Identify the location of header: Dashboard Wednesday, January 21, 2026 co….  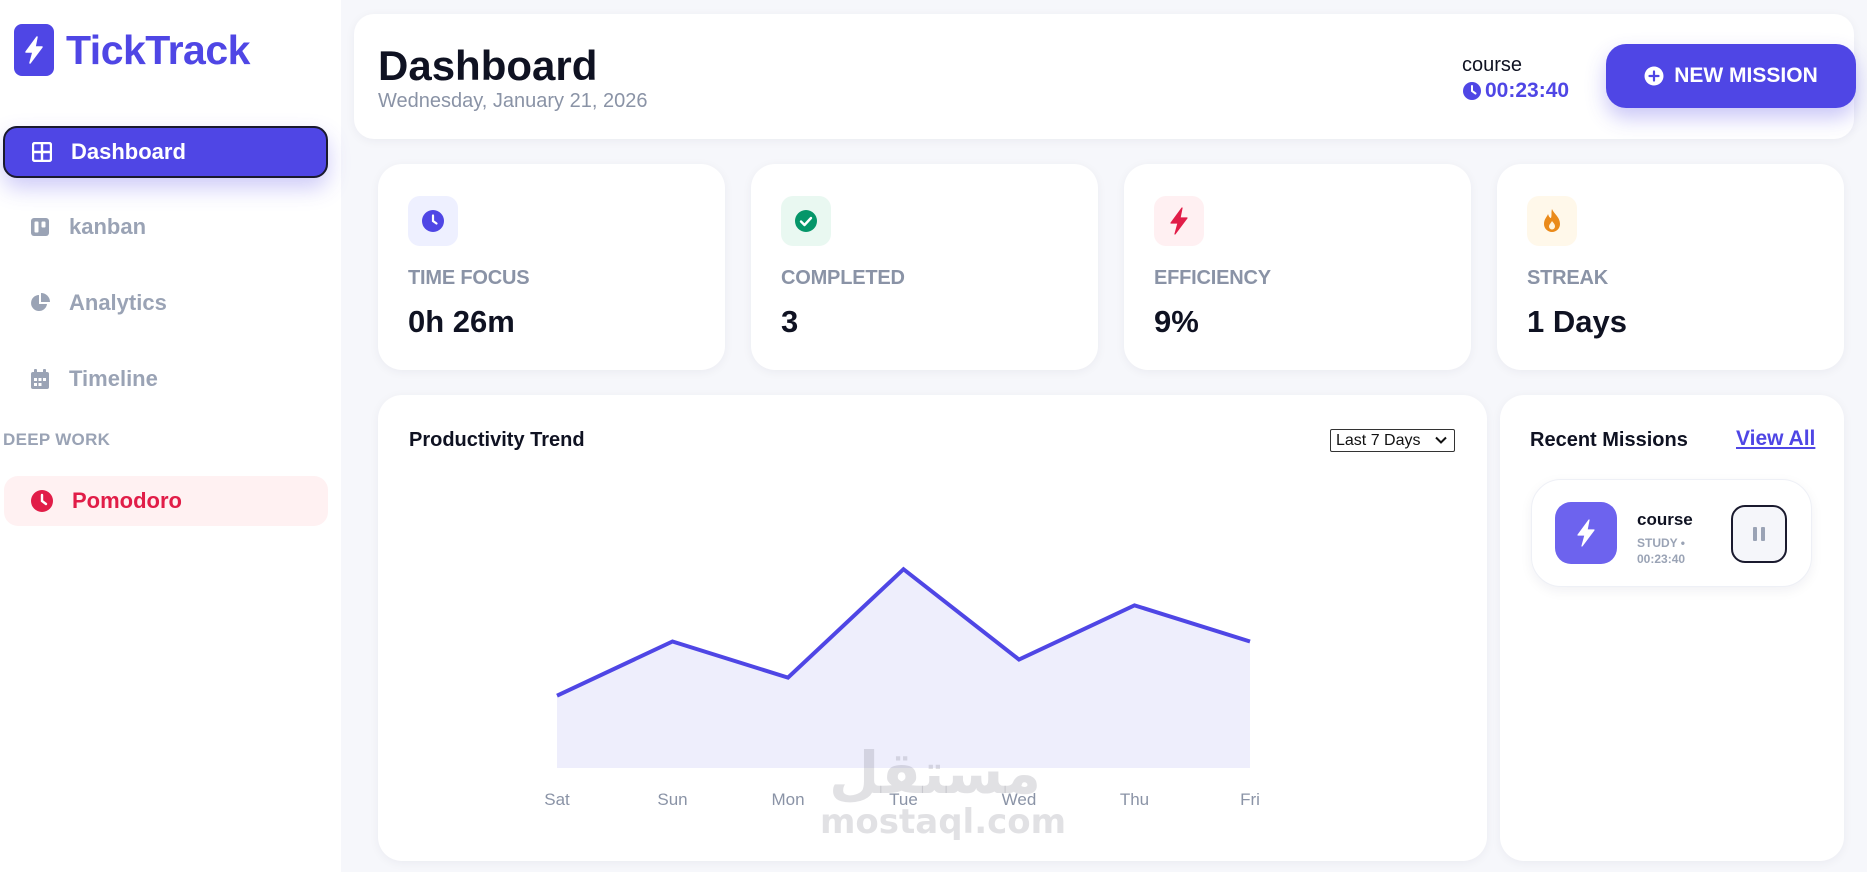
(1105, 76).